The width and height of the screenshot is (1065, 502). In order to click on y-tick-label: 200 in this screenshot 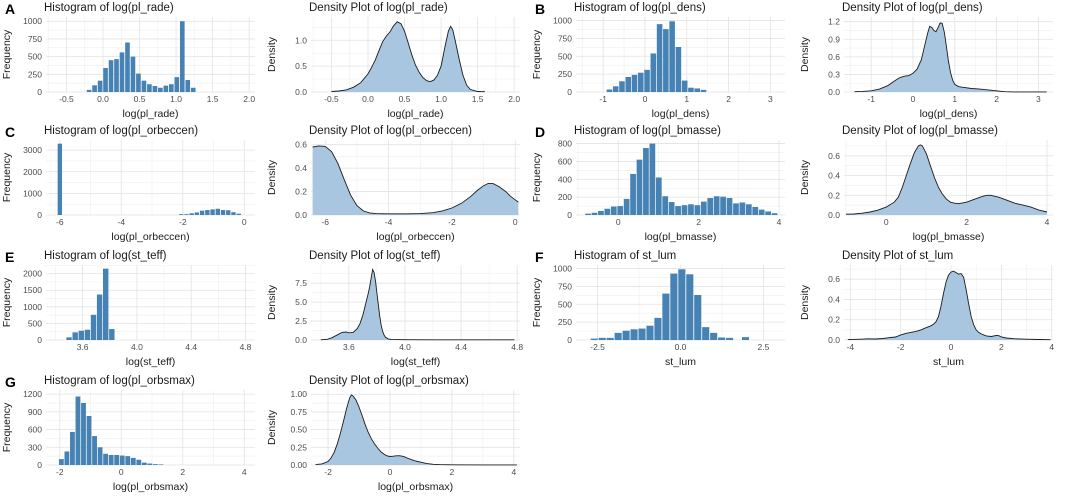, I will do `click(565, 197)`.